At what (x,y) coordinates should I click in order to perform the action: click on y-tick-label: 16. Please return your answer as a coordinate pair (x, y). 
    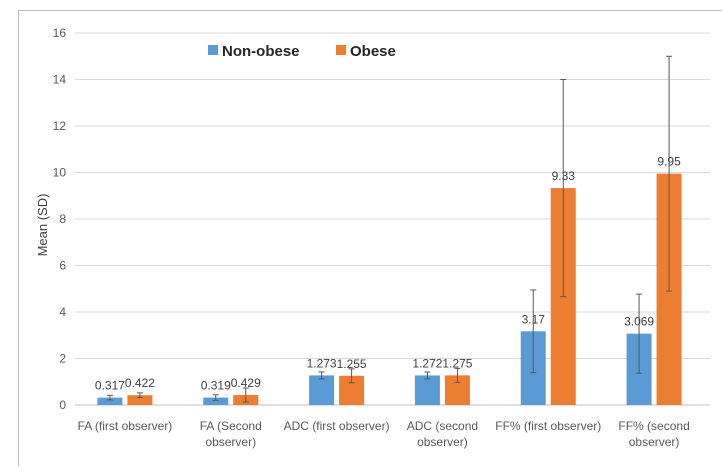
    Looking at the image, I should click on (60, 33).